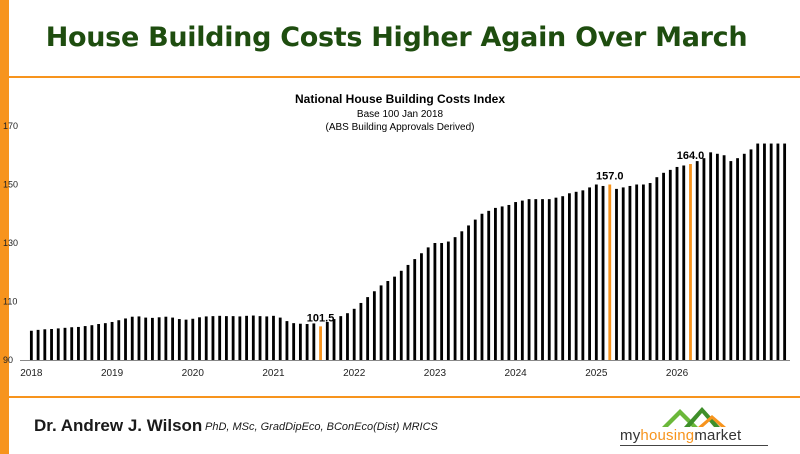 This screenshot has height=454, width=800. I want to click on x-tick-label: 2020, so click(193, 373).